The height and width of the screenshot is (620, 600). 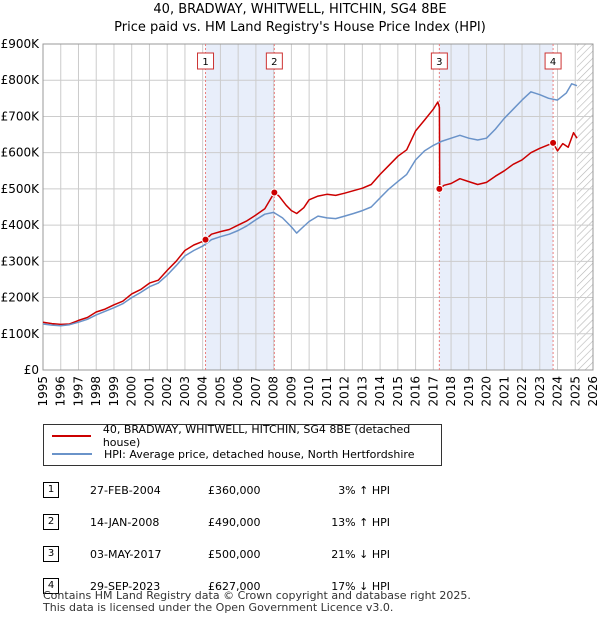 I want to click on sale-date: 27-FEB-2004, so click(x=125, y=490).